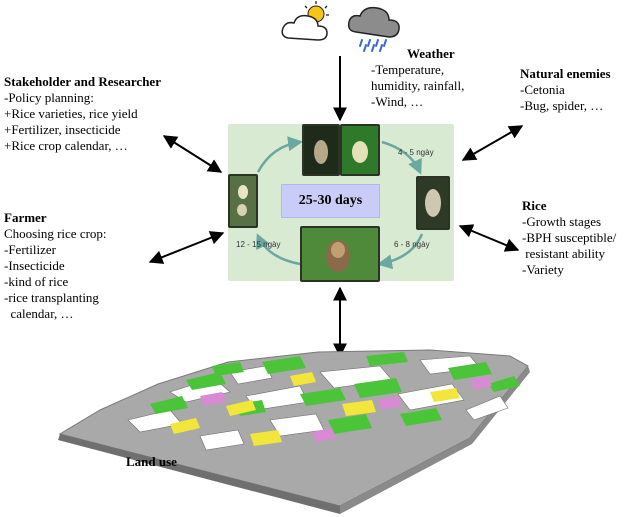  I want to click on arrow-natural-enemies, so click(492, 143).